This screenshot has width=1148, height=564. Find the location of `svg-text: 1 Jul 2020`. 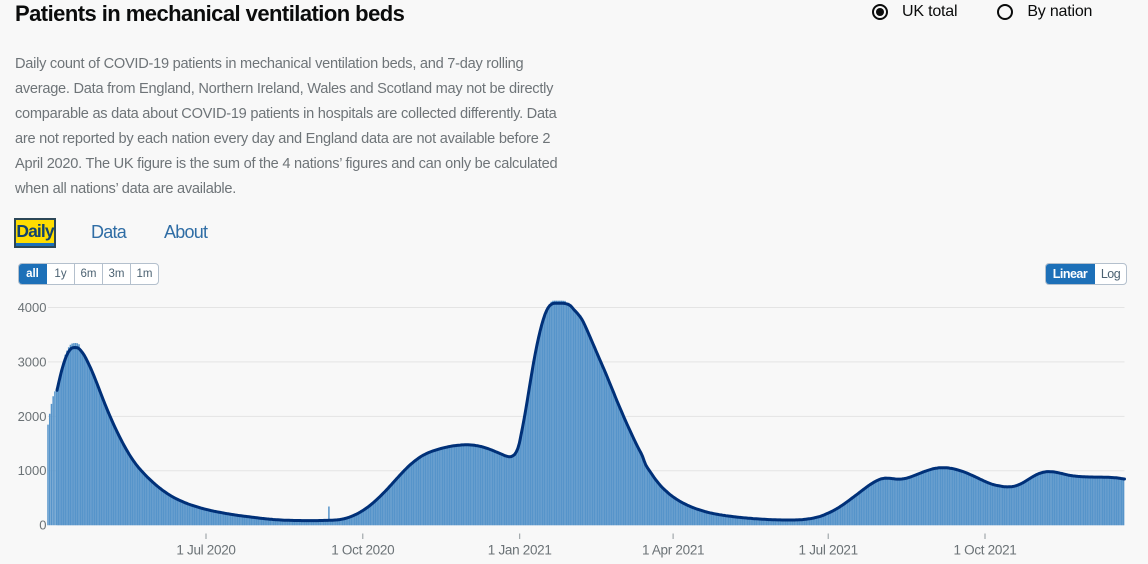

svg-text: 1 Jul 2020 is located at coordinates (205, 550).